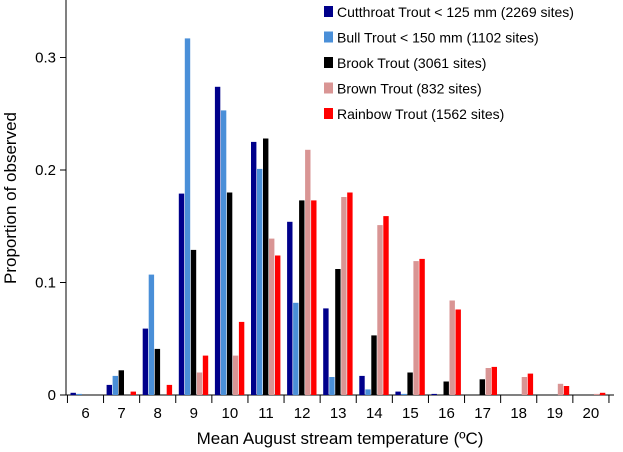 This screenshot has width=623, height=452. Describe the element at coordinates (455, 12) in the screenshot. I see `legend-label: Cutthroat Trout < 125 mm (2269 sites)` at that location.